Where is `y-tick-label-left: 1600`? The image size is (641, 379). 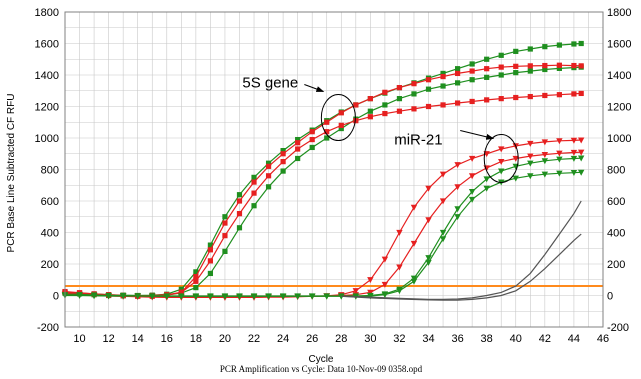 y-tick-label-left: 1600 is located at coordinates (47, 45).